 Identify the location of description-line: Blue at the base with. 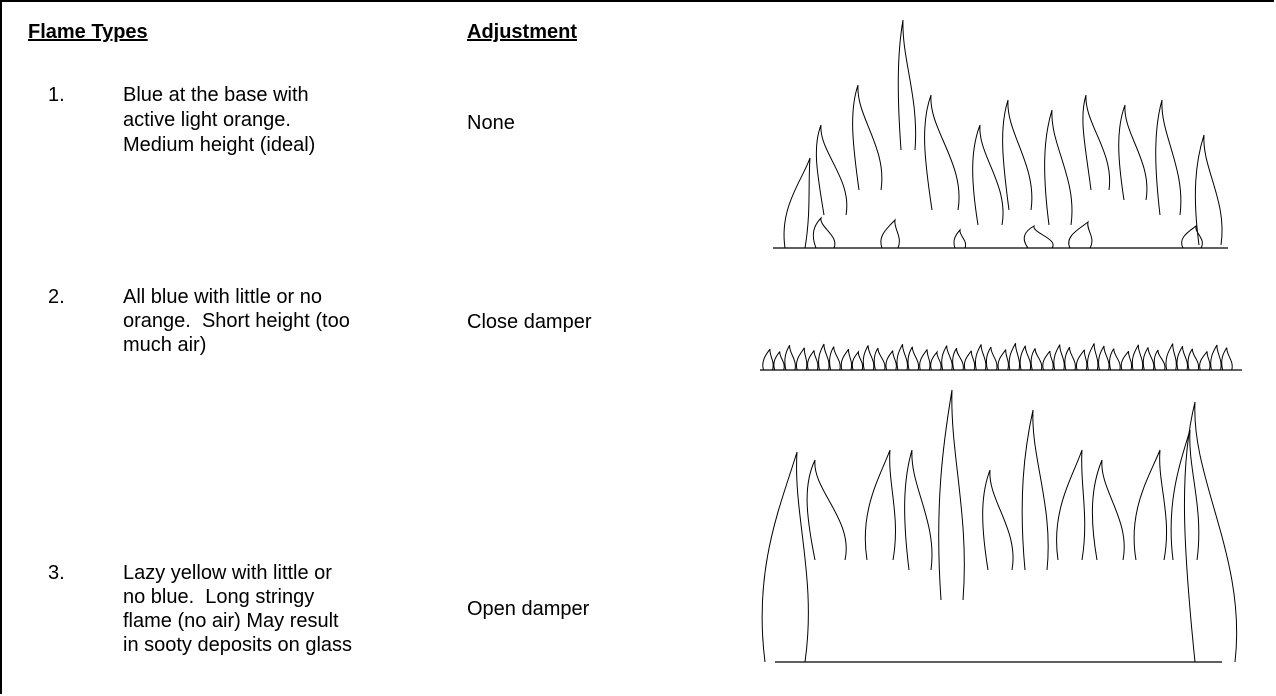
(216, 95).